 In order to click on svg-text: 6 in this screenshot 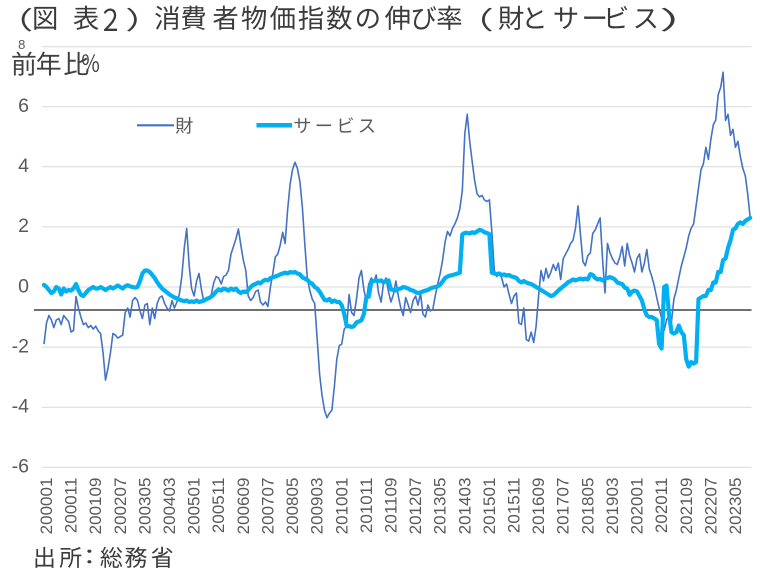, I will do `click(23, 106)`.